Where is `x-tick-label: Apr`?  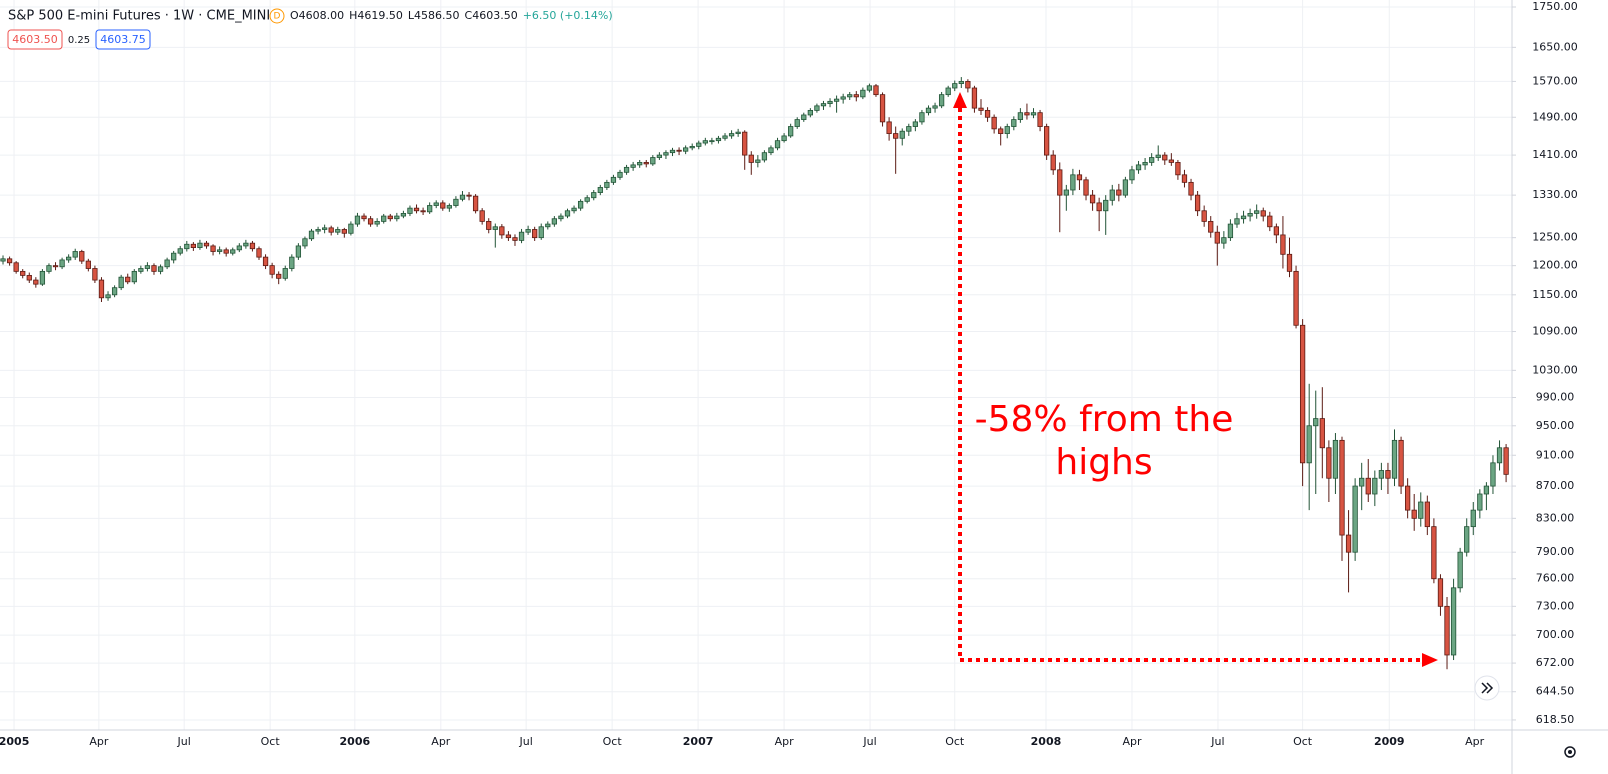
x-tick-label: Apr is located at coordinates (1475, 741).